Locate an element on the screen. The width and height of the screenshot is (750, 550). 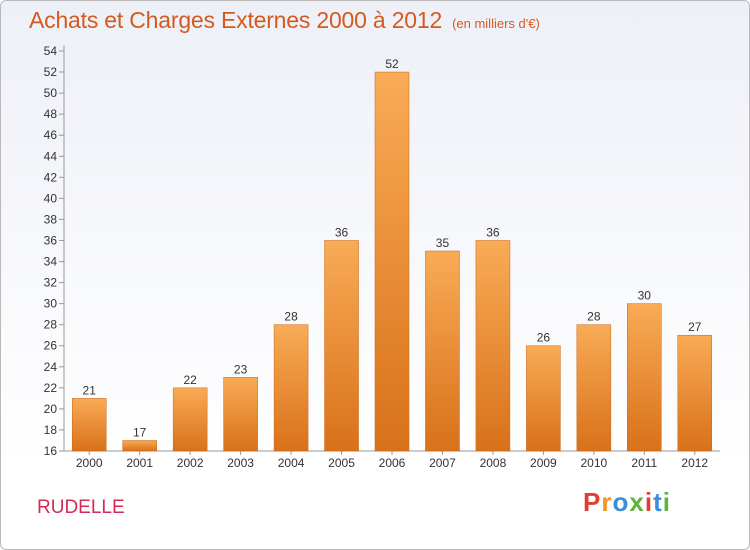
title-text: Achats et Charges Externes 2000 à 2012 is located at coordinates (236, 20).